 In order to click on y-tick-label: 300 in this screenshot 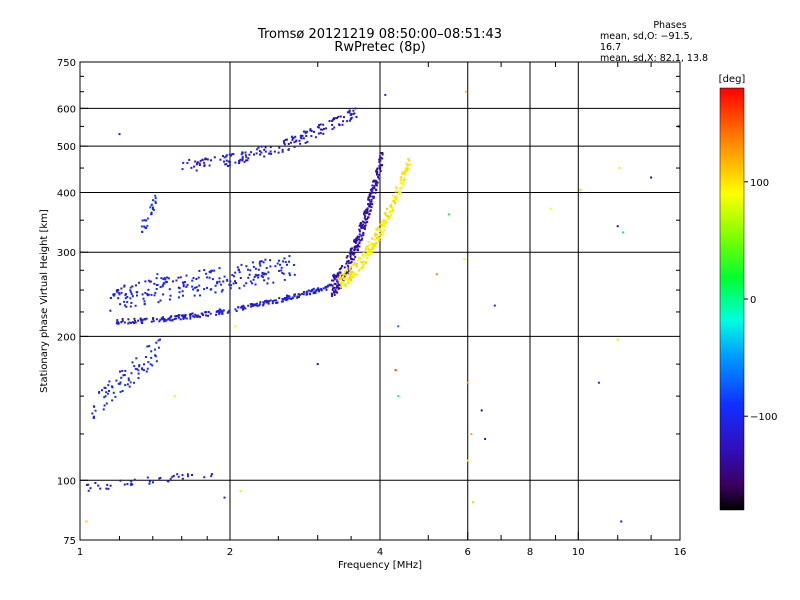, I will do `click(66, 253)`.